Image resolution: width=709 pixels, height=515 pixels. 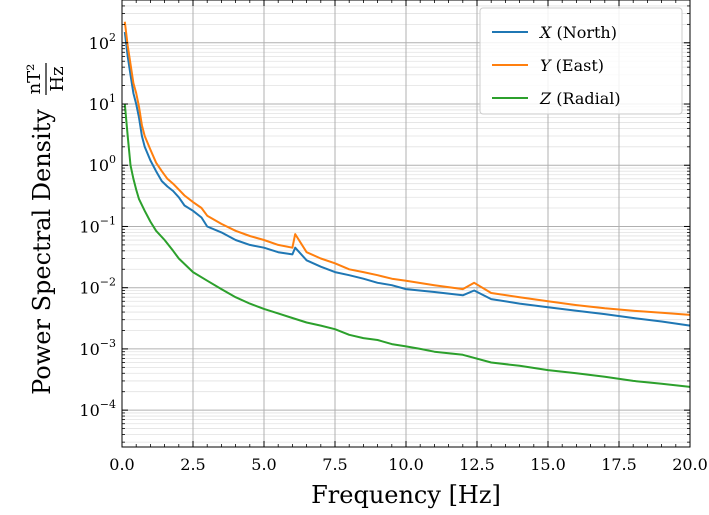 I want to click on legend-label-z: Z (Radial), so click(x=580, y=98).